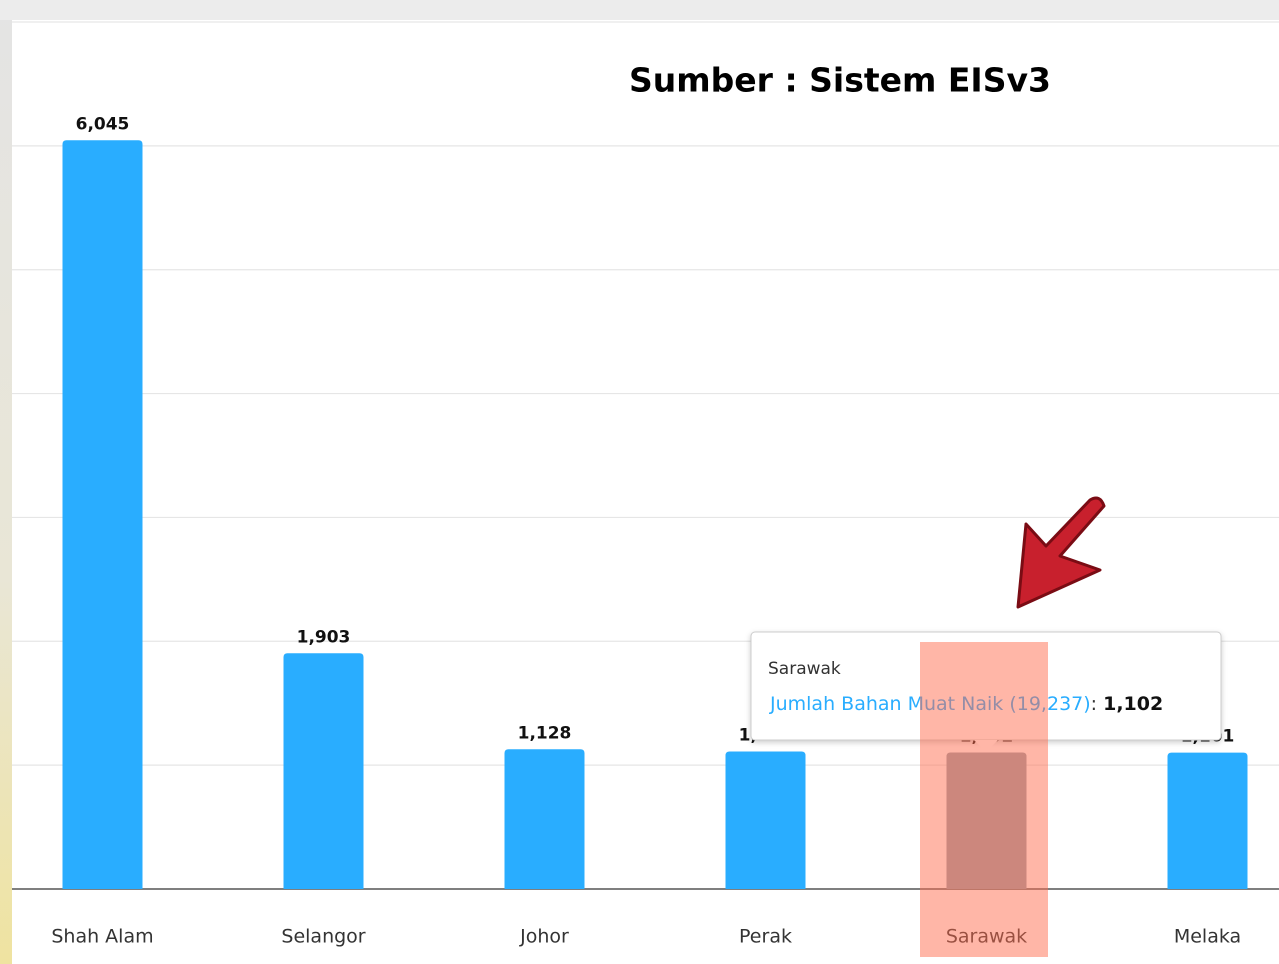 This screenshot has width=1279, height=964. What do you see at coordinates (984, 799) in the screenshot?
I see `highlight-box` at bounding box center [984, 799].